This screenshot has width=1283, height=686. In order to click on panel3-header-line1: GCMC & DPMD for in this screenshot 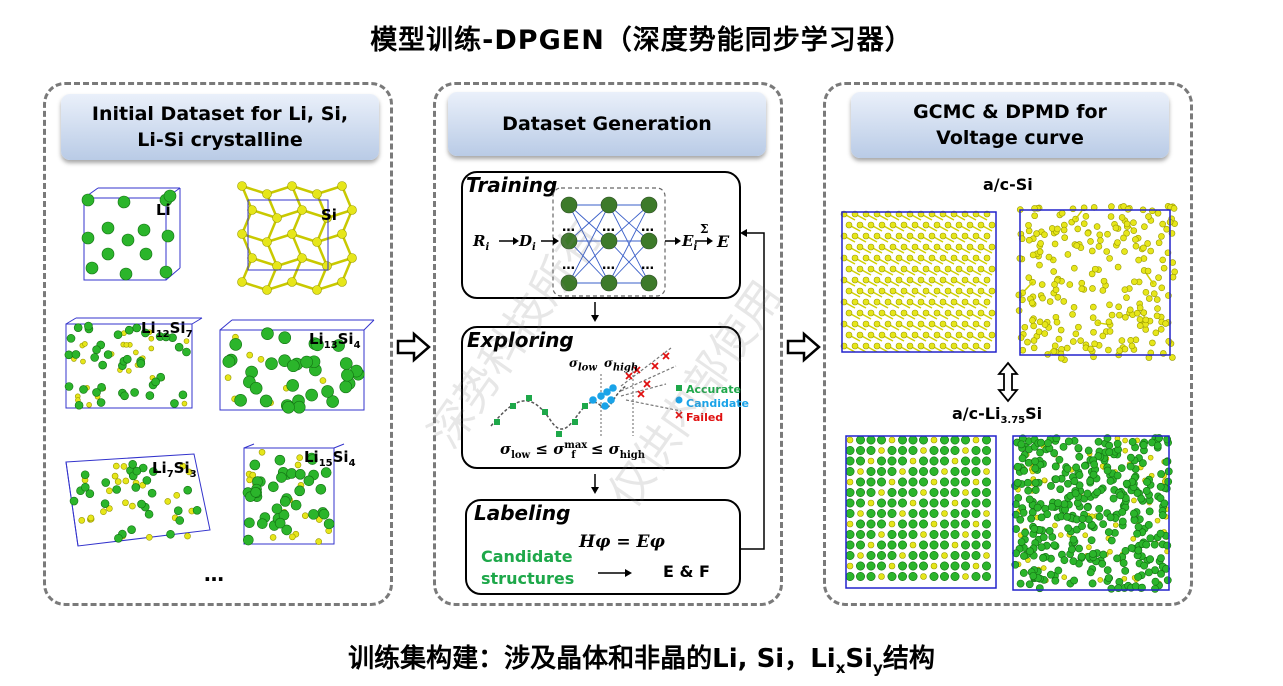, I will do `click(1010, 112)`.